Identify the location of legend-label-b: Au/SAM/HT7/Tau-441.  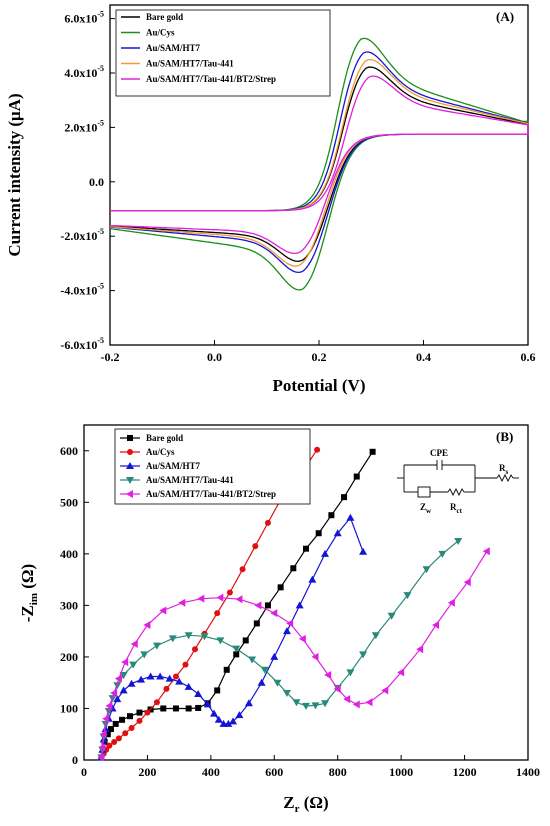
(190, 480).